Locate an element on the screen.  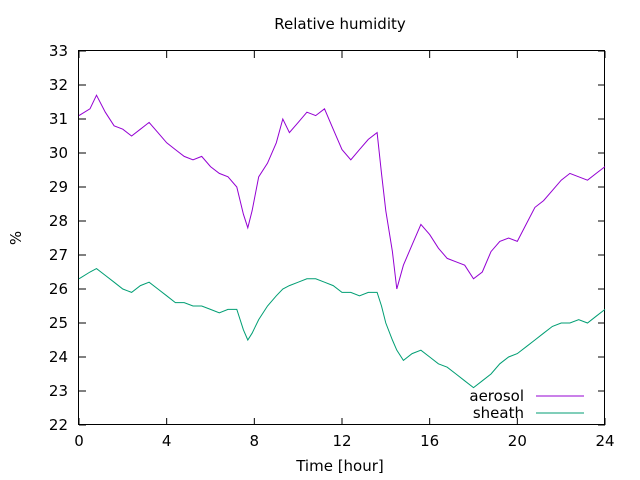
y-tick-label: 23 is located at coordinates (58, 391).